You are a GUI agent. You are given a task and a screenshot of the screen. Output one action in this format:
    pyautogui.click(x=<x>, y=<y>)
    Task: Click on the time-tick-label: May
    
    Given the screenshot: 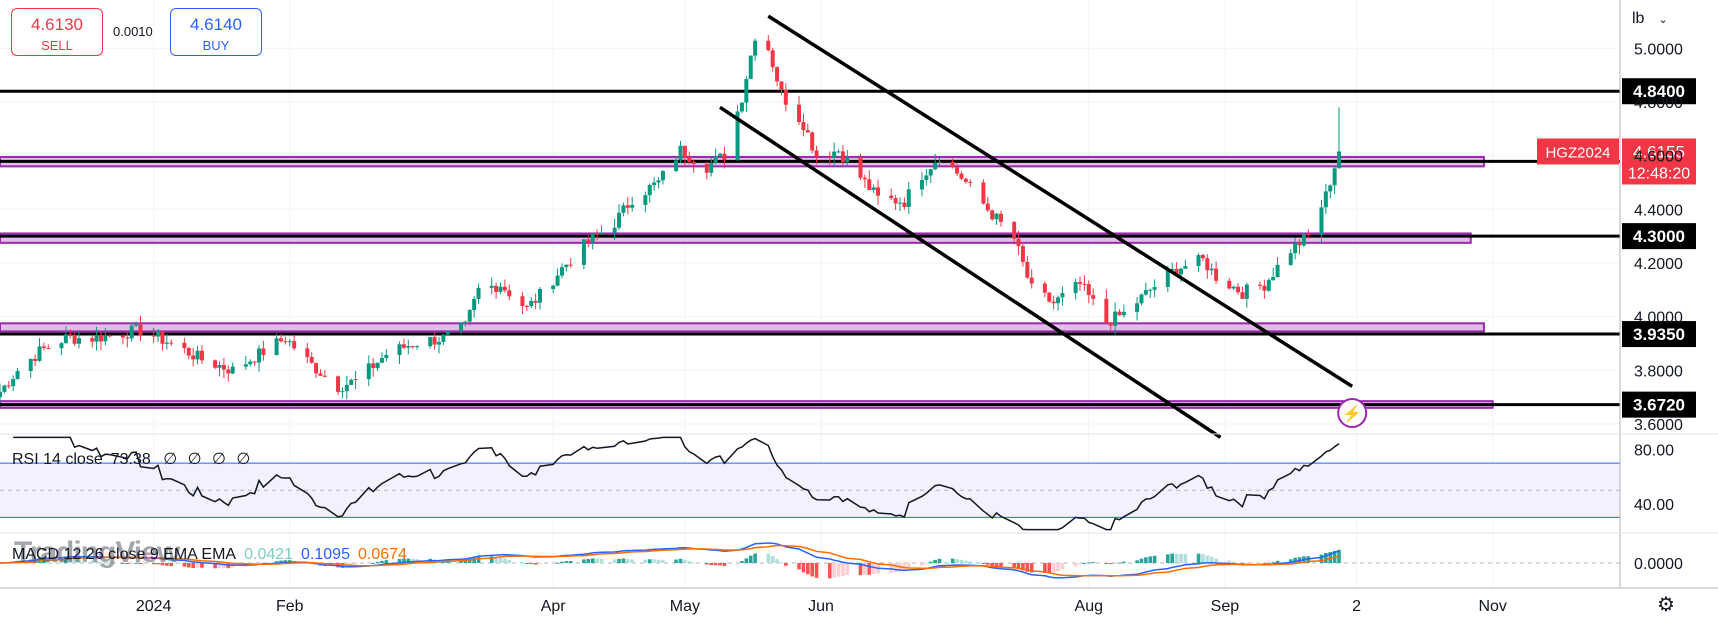 What is the action you would take?
    pyautogui.click(x=685, y=606)
    